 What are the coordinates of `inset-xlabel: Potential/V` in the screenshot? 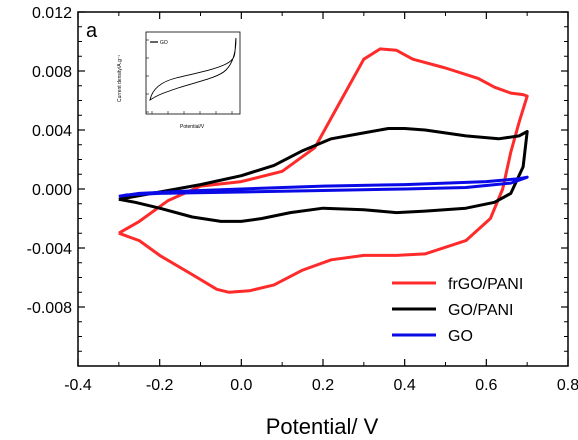 It's located at (192, 127).